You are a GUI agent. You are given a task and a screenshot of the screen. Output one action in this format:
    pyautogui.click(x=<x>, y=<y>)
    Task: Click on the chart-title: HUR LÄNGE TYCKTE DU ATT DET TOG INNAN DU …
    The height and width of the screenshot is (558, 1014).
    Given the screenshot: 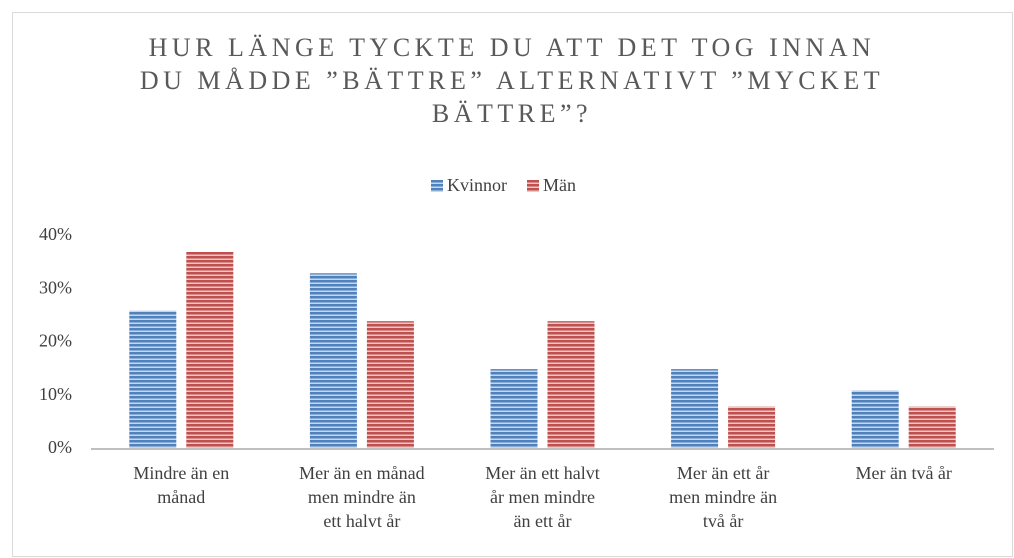 What is the action you would take?
    pyautogui.click(x=512, y=80)
    